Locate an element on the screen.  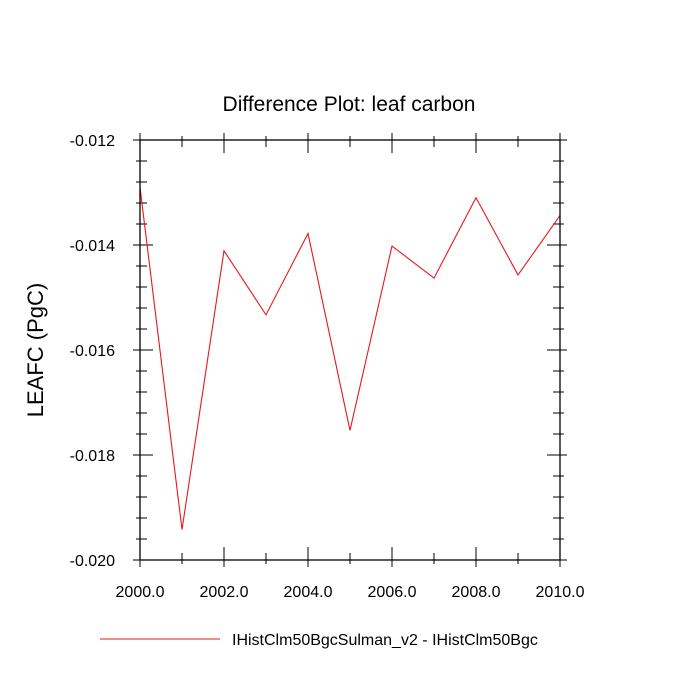
y-tick-label: -0.020 is located at coordinates (92, 561).